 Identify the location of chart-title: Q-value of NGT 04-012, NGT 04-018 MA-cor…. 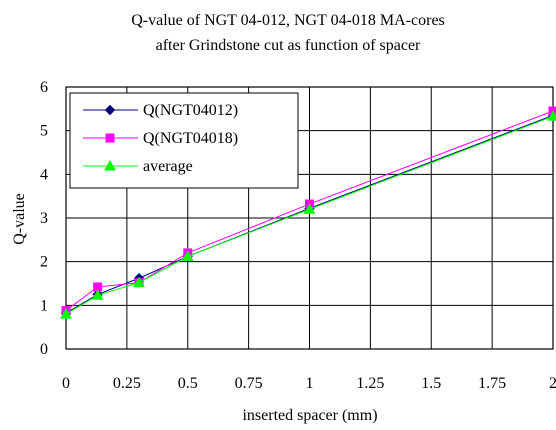
(288, 33).